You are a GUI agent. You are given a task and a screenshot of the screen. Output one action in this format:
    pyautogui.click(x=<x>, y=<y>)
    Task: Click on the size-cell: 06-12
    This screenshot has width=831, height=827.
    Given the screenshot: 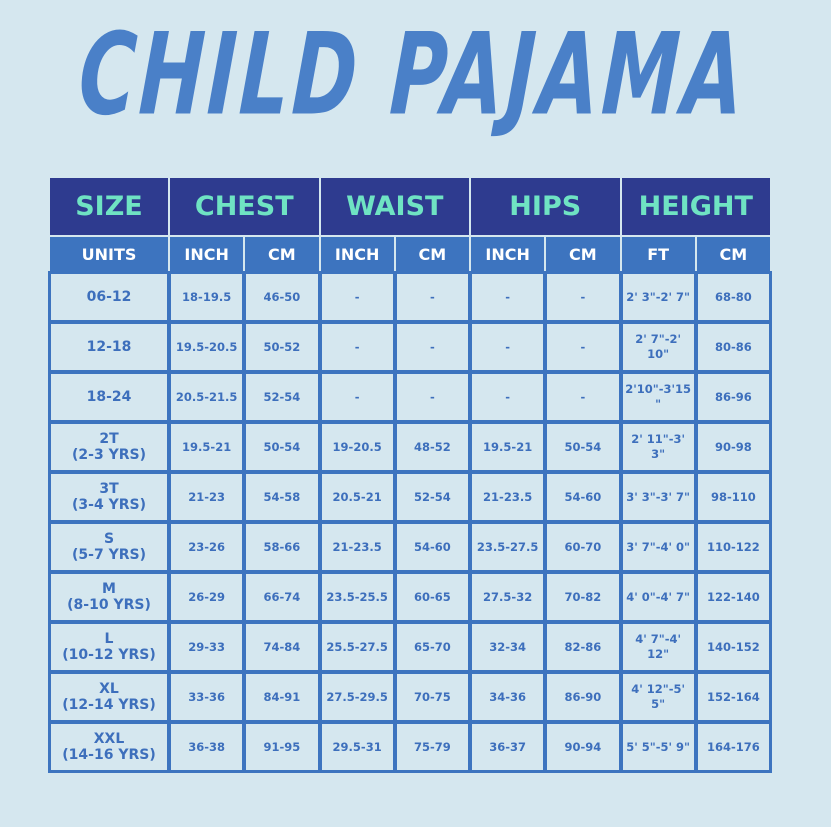 What is the action you would take?
    pyautogui.click(x=109, y=297)
    